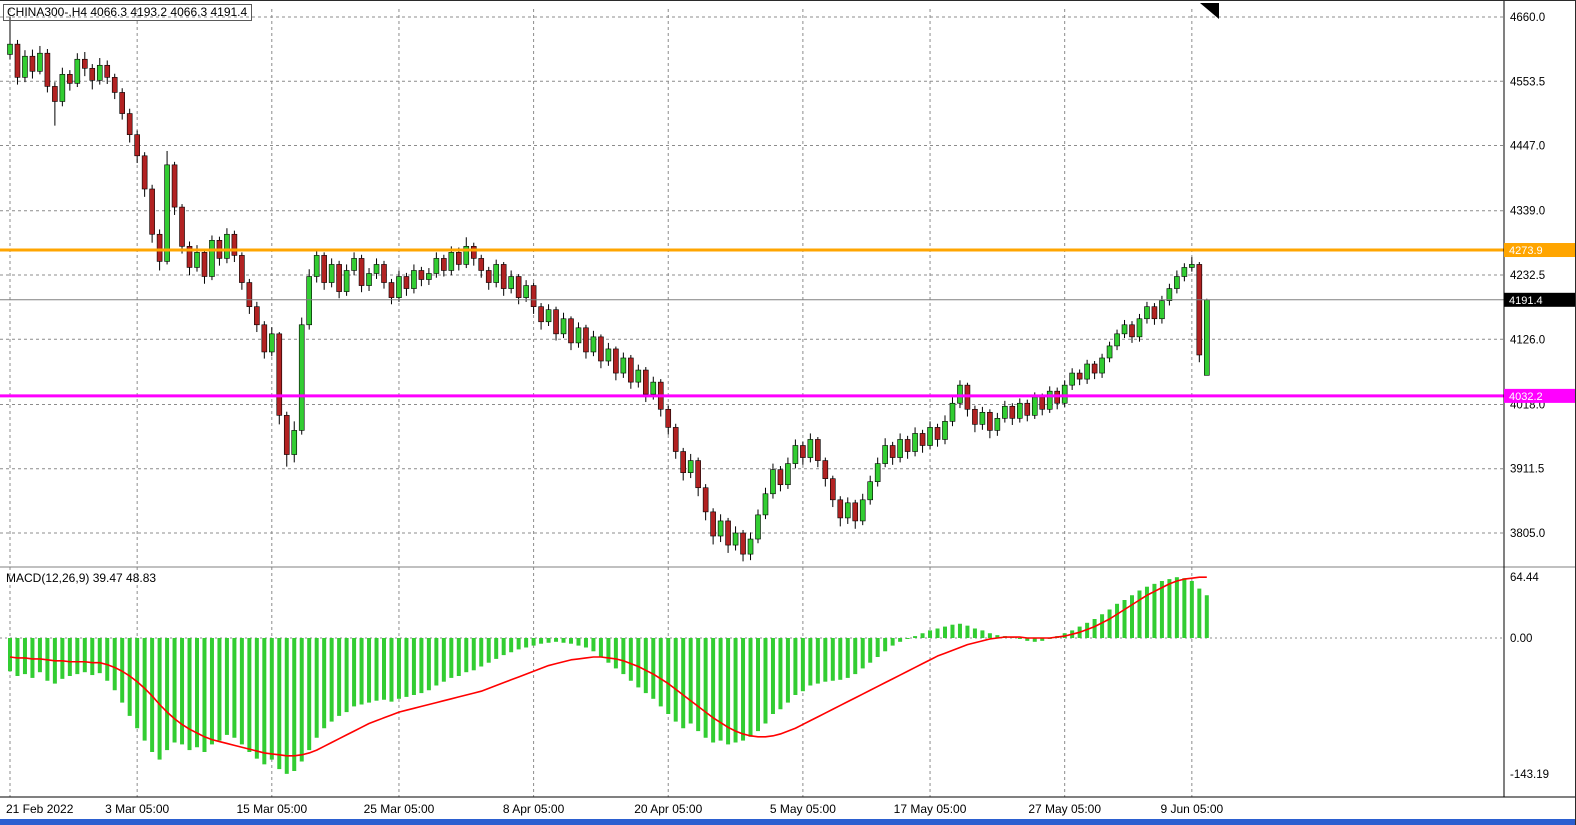 The height and width of the screenshot is (825, 1576). Describe the element at coordinates (1527, 470) in the screenshot. I see `price-axis-label: 3911.5` at that location.